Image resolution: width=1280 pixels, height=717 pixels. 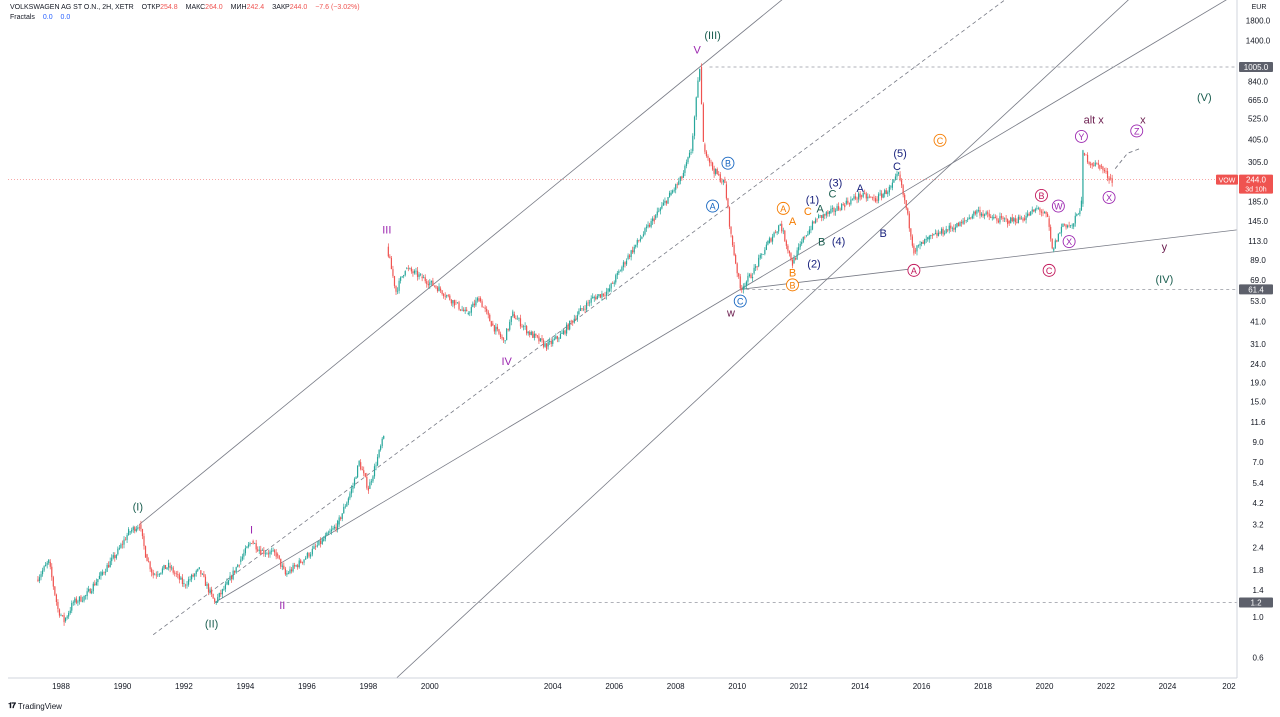 I want to click on wave-label-text: Z, so click(x=1137, y=131).